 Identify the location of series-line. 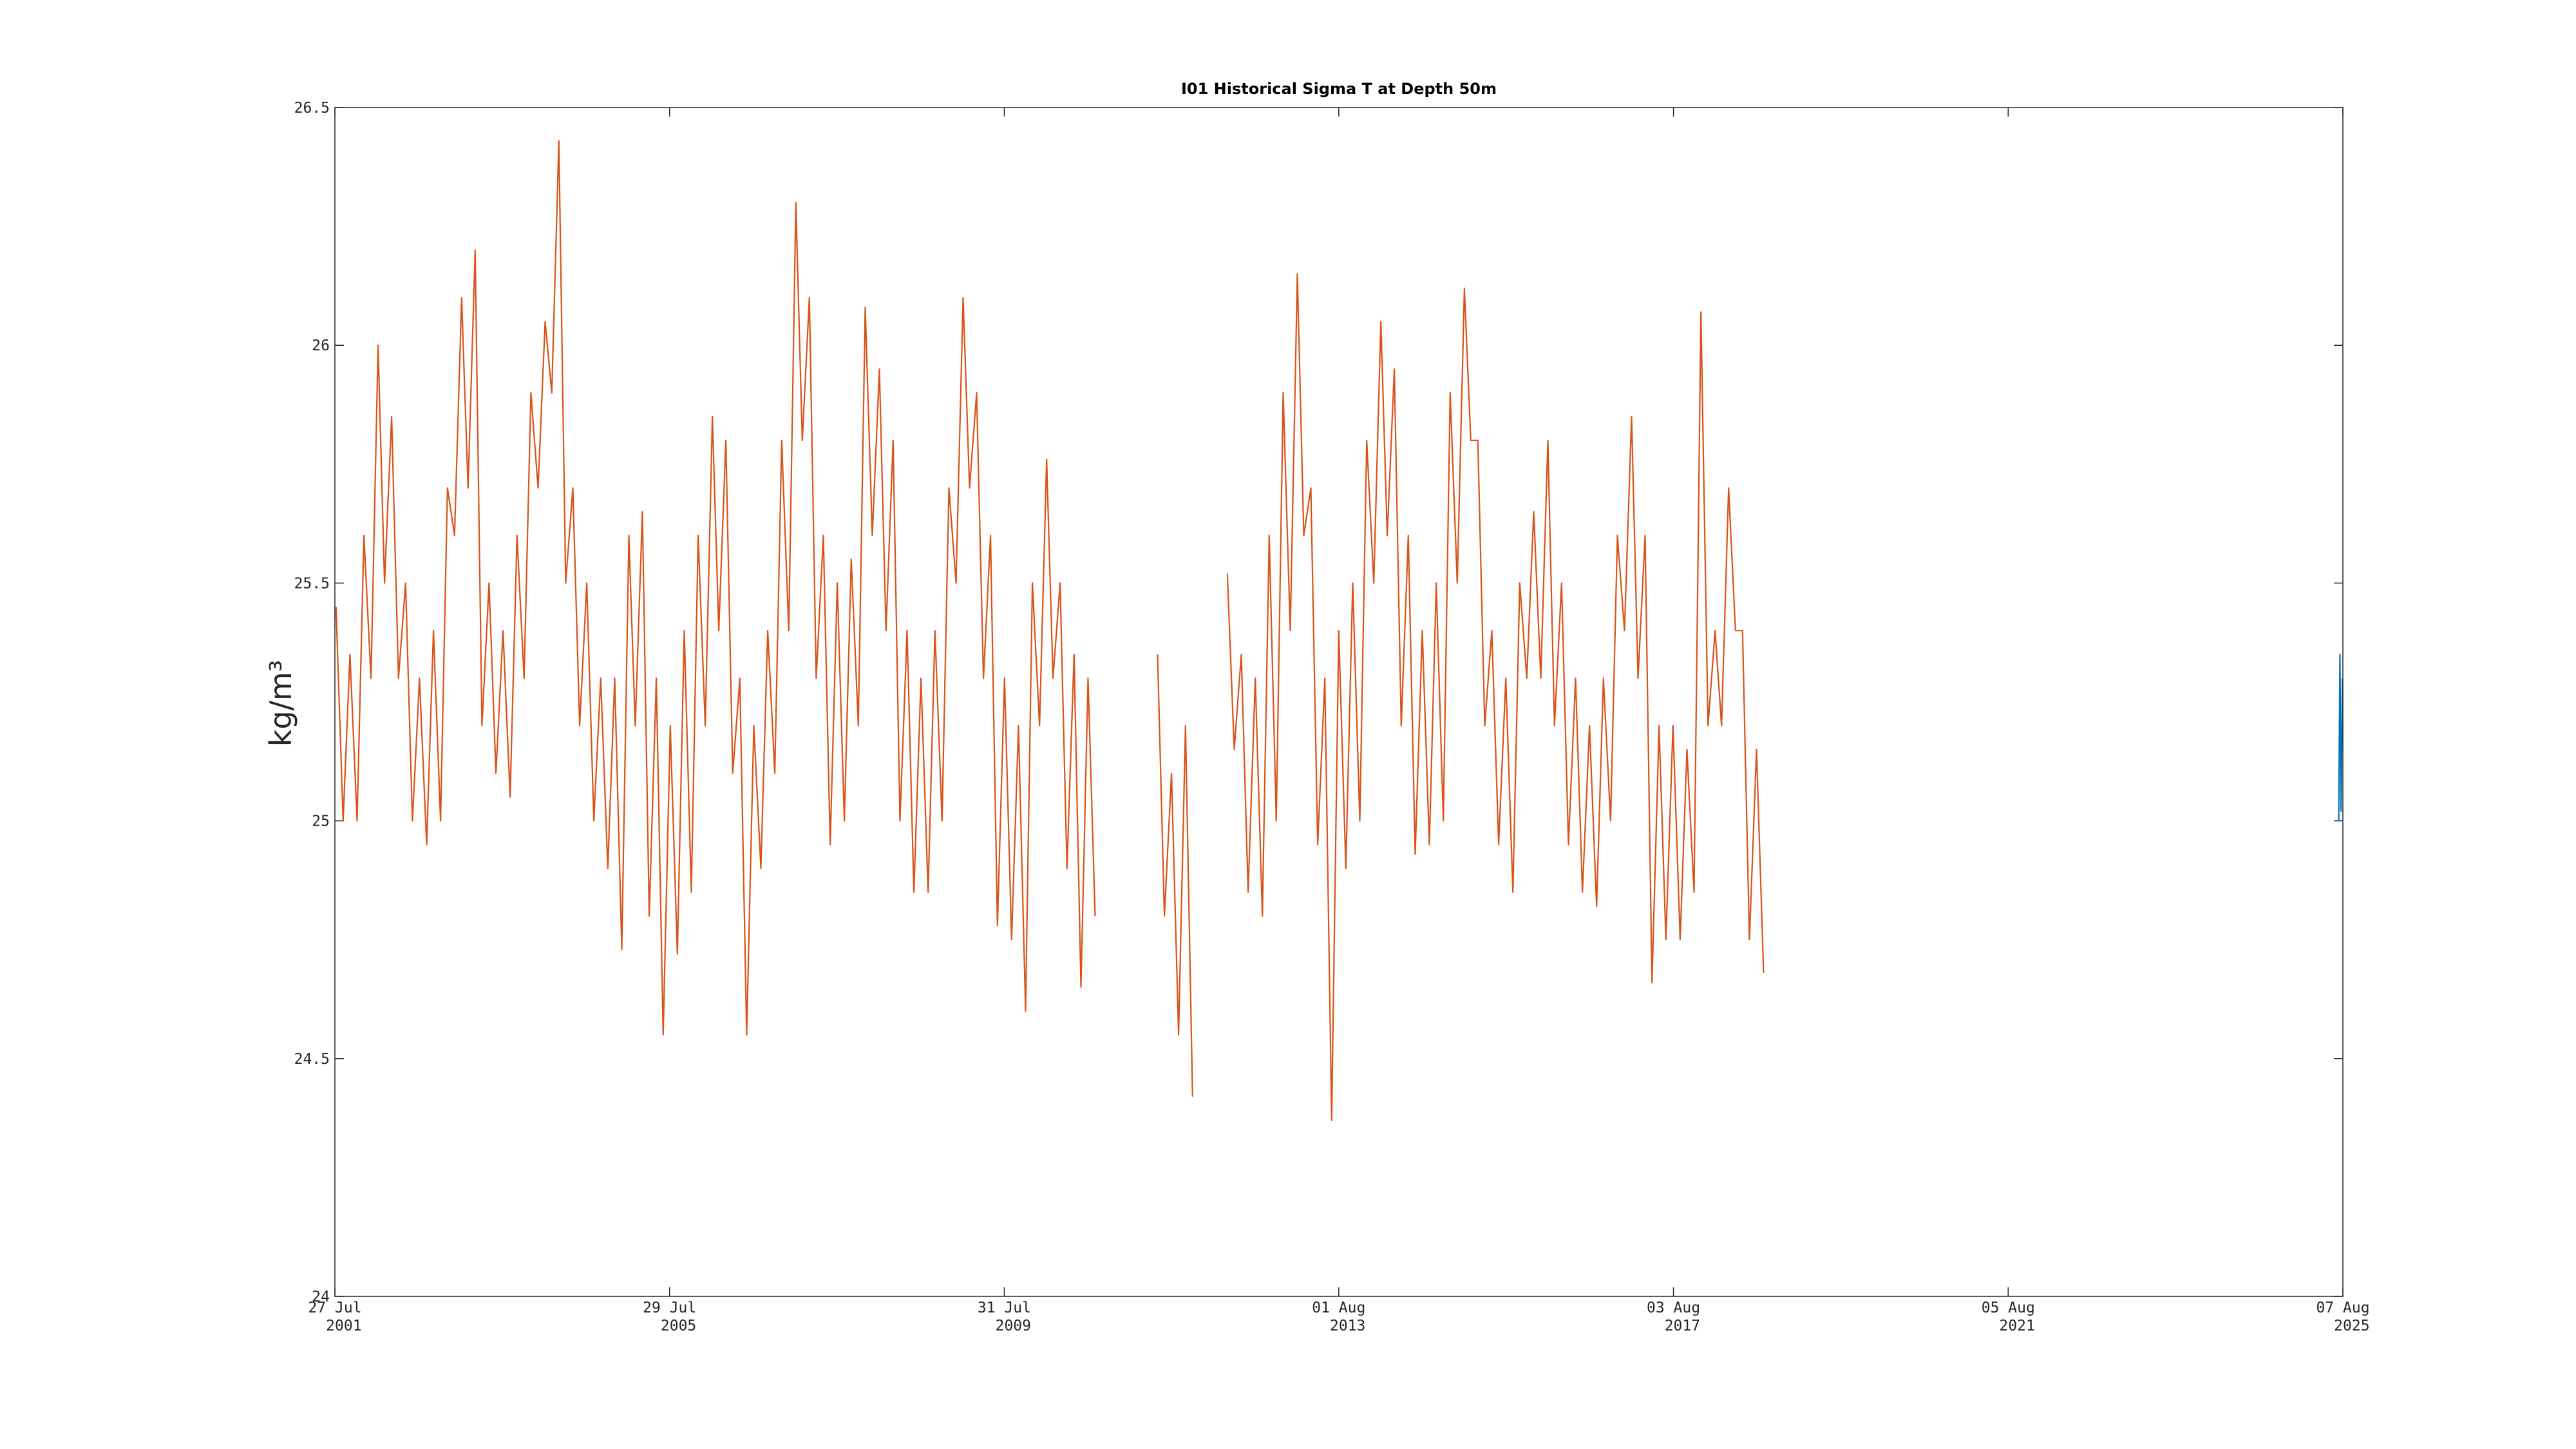
(2341, 738).